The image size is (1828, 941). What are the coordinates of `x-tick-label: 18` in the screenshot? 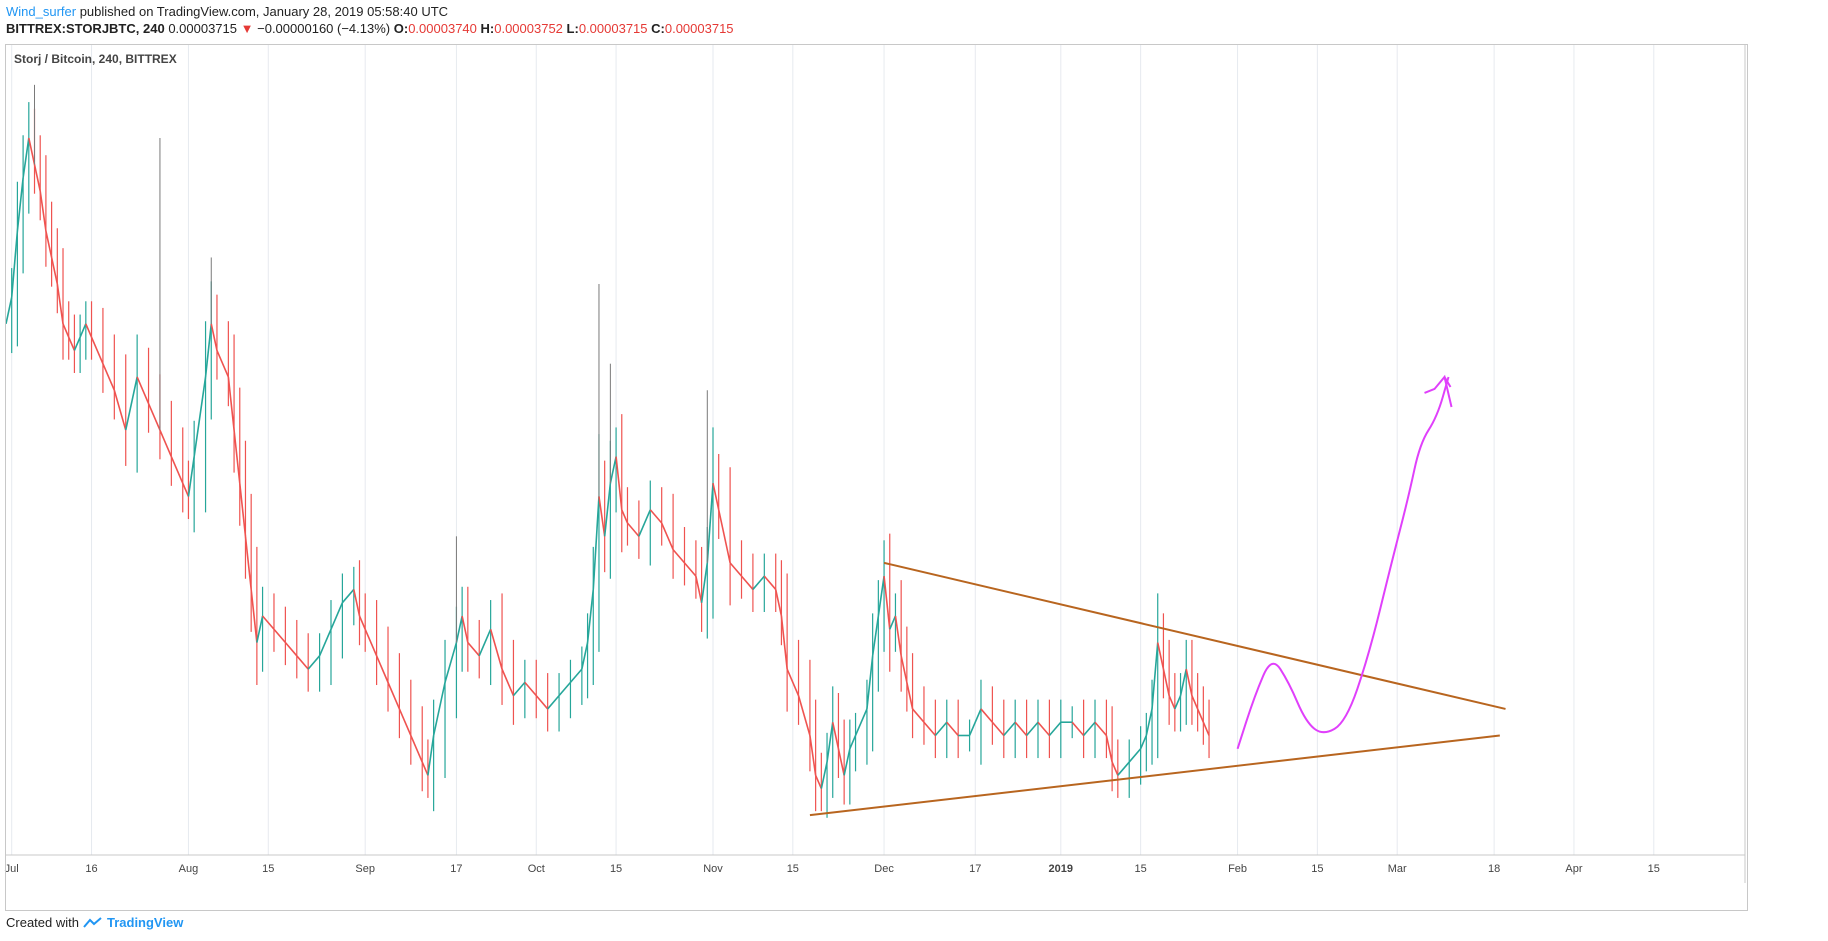 It's located at (1494, 869).